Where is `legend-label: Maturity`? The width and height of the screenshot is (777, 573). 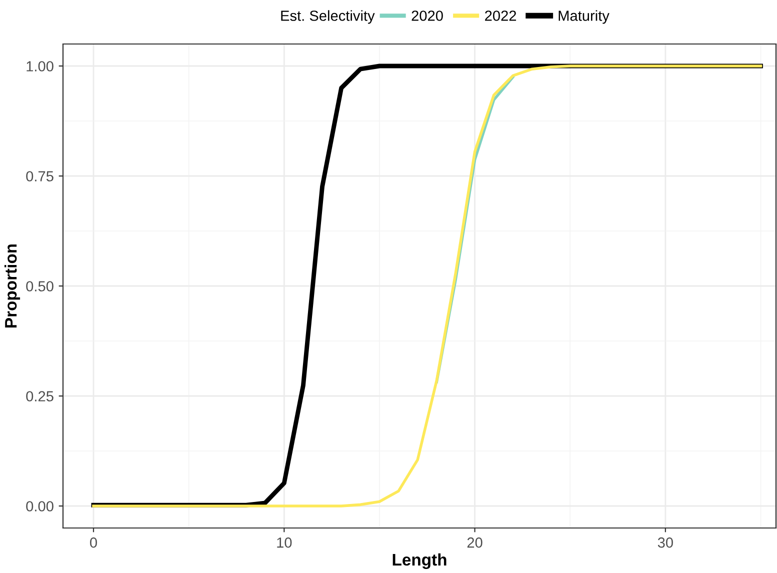 legend-label: Maturity is located at coordinates (584, 17).